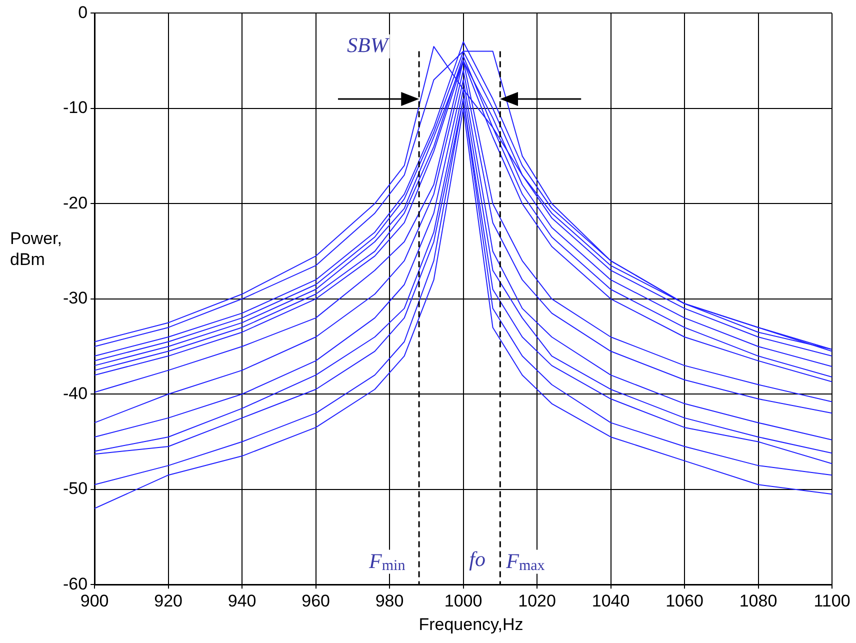 The height and width of the screenshot is (643, 856). I want to click on y-tick-label: -50, so click(75, 488).